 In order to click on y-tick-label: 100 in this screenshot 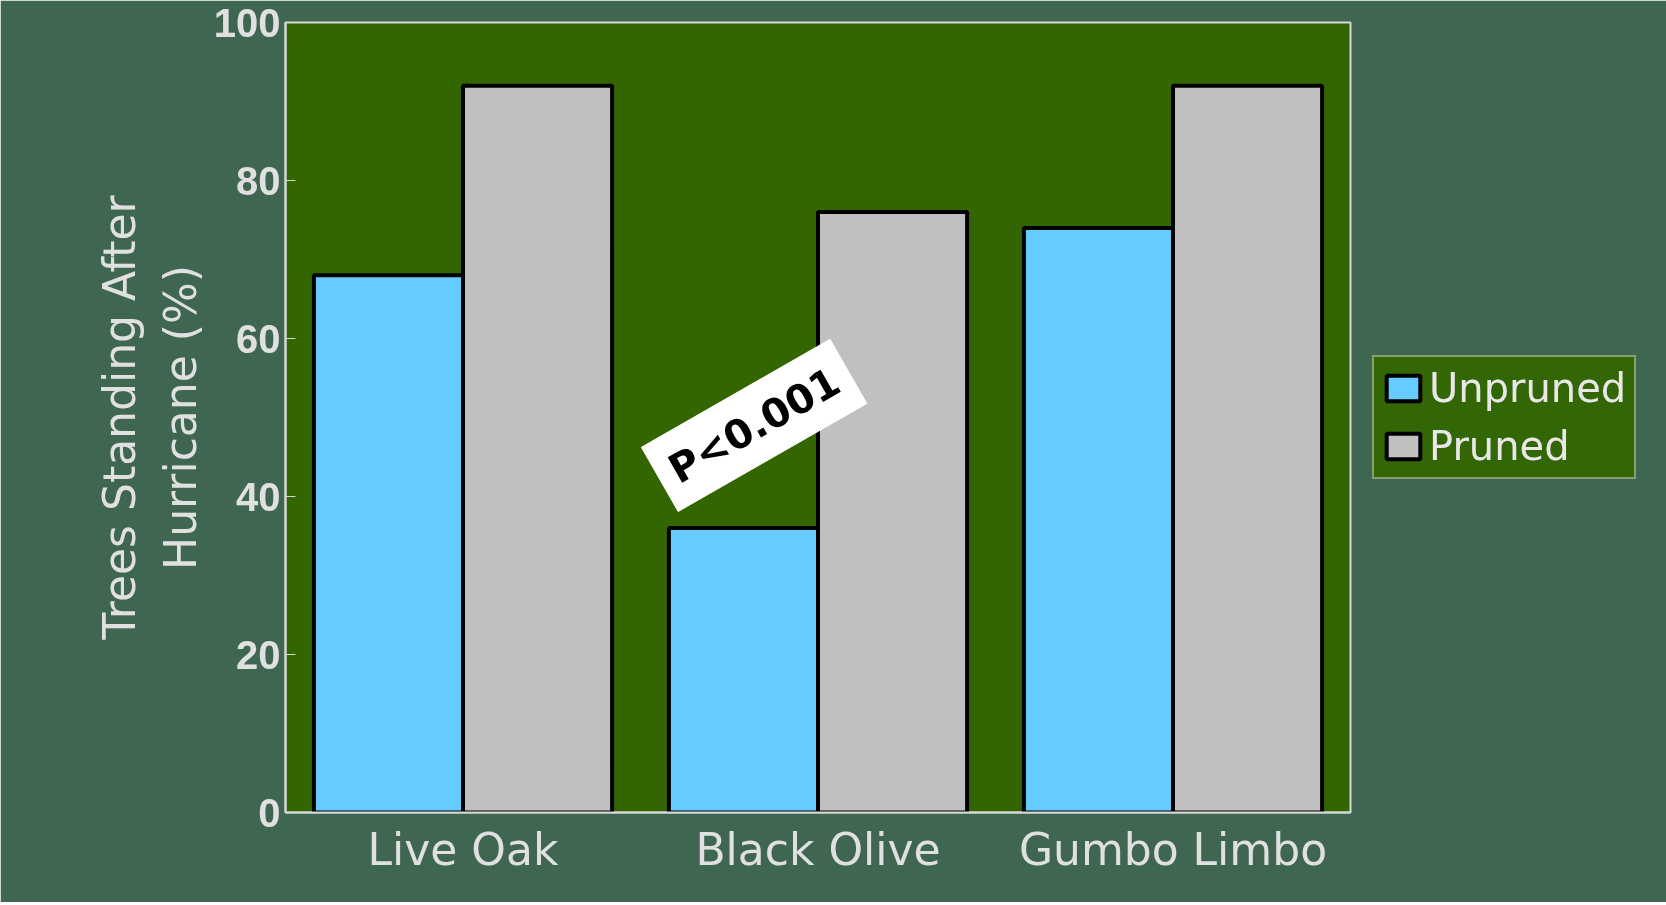, I will do `click(247, 22)`.